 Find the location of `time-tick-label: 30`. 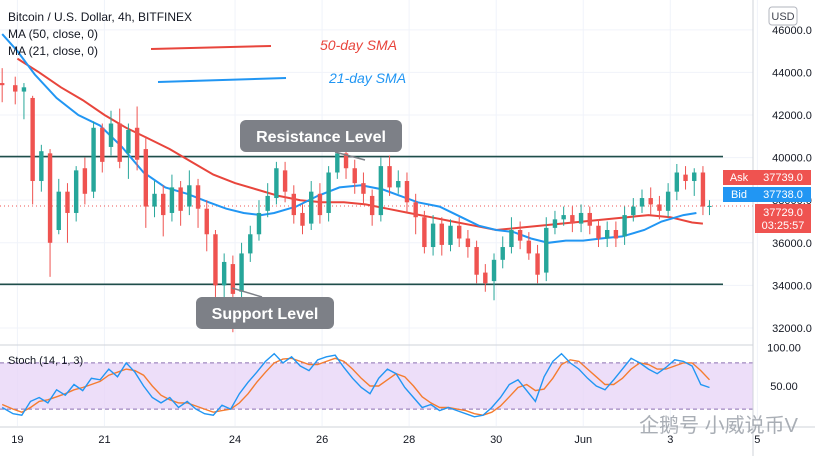

time-tick-label: 30 is located at coordinates (496, 440).